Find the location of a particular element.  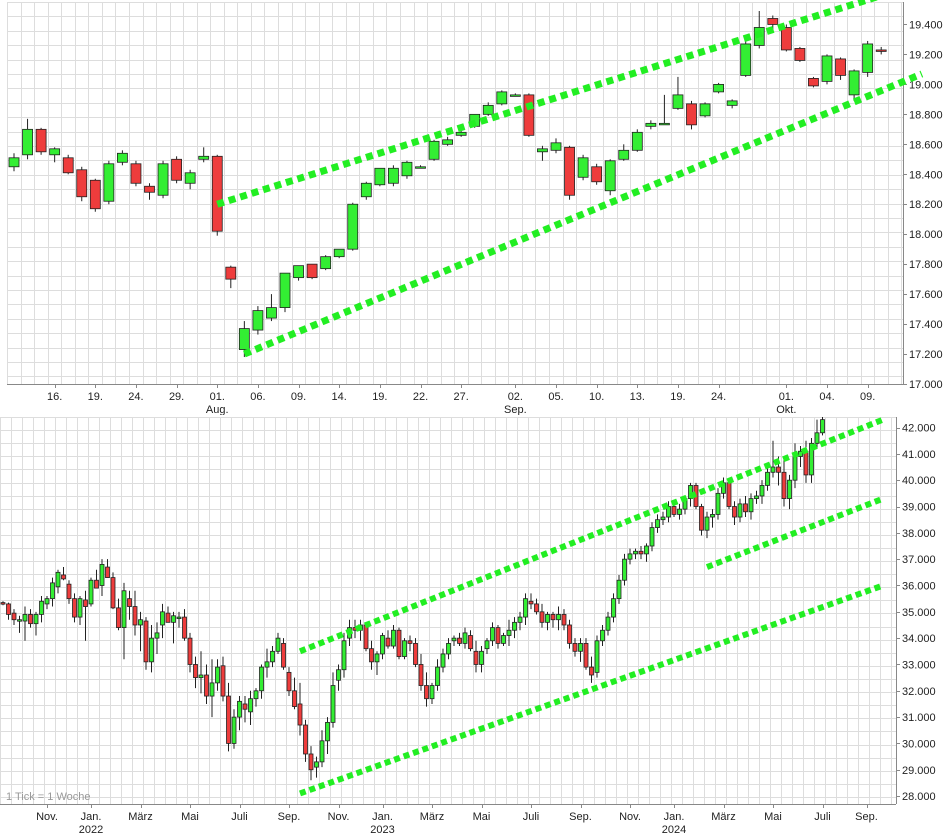

y-tick-label: 31.000 is located at coordinates (919, 718).